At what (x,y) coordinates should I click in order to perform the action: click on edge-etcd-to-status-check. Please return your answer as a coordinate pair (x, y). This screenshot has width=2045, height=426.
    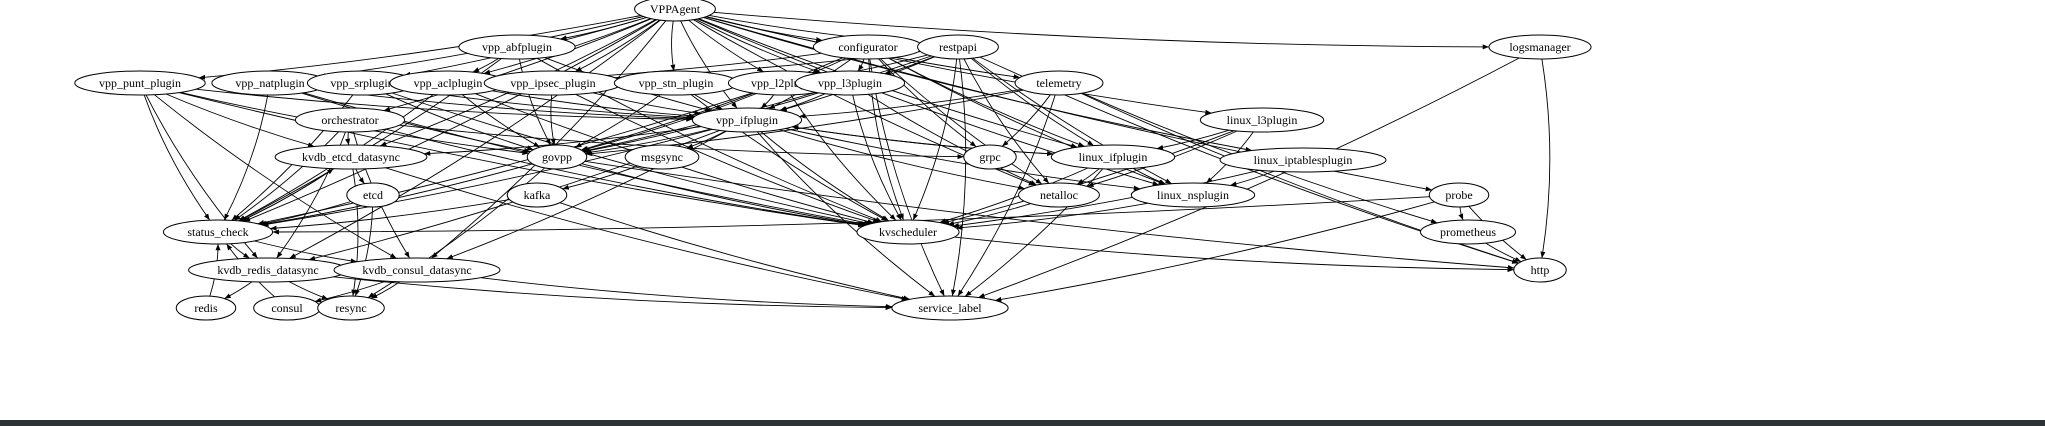
    Looking at the image, I should click on (305, 213).